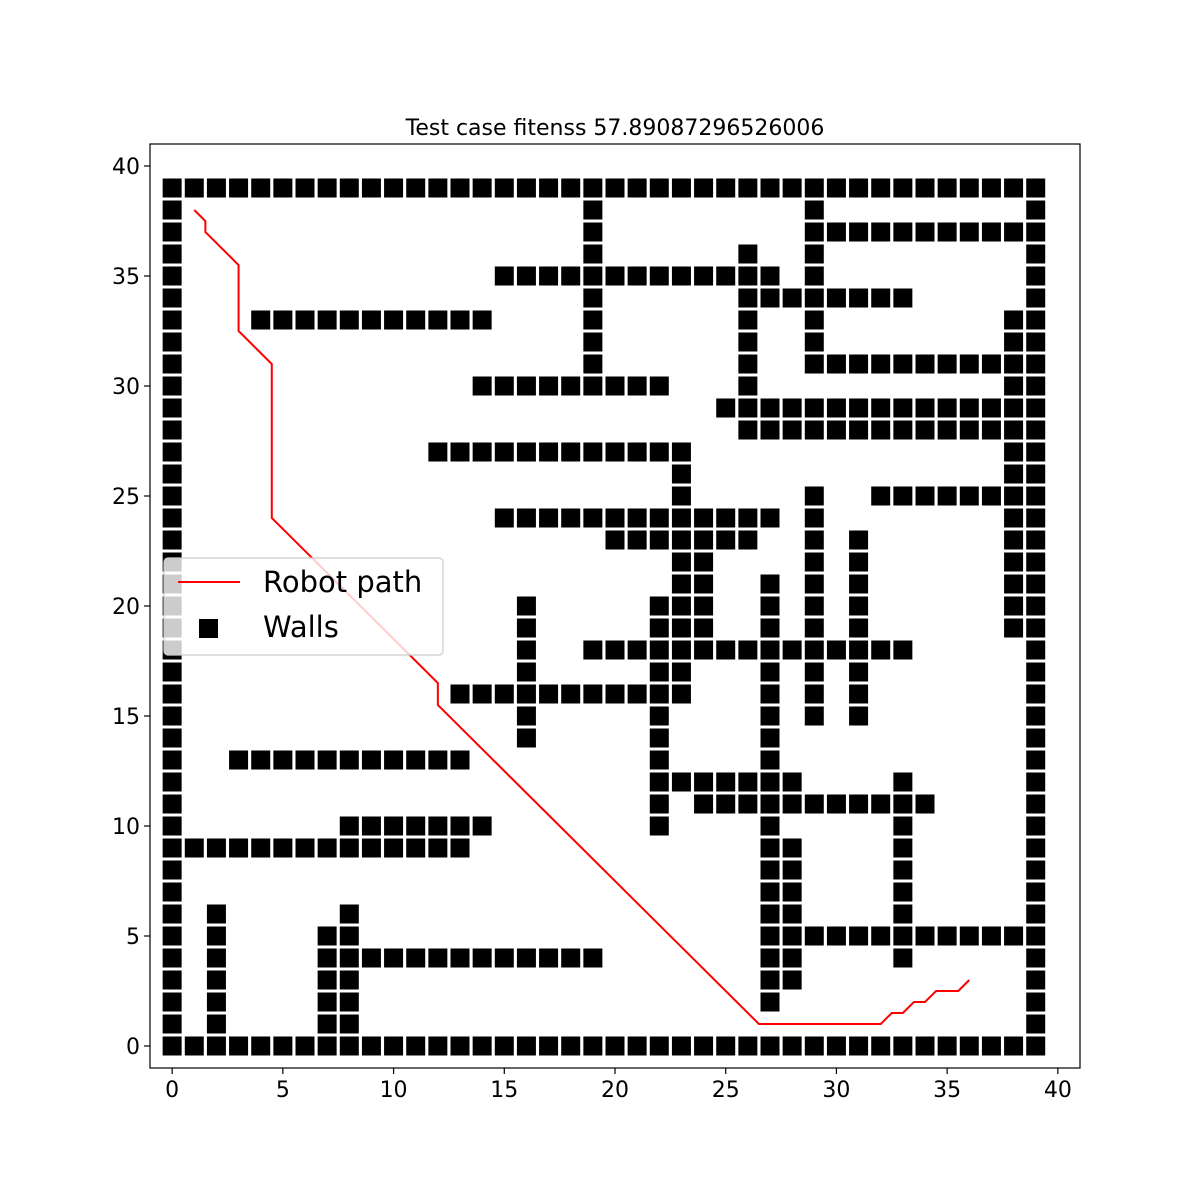 The width and height of the screenshot is (1200, 1200). What do you see at coordinates (836, 1090) in the screenshot?
I see `x-tick-label: 30` at bounding box center [836, 1090].